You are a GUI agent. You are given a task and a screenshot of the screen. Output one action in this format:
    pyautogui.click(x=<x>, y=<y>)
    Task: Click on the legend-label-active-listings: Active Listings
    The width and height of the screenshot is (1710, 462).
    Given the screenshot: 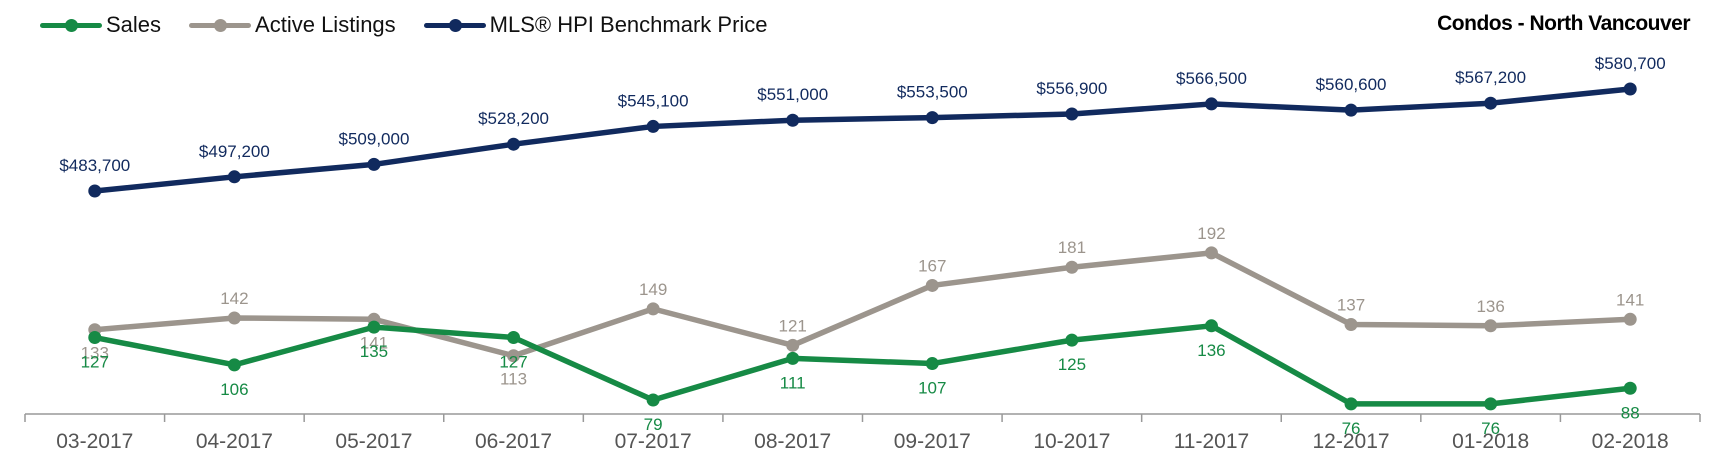 What is the action you would take?
    pyautogui.click(x=325, y=24)
    